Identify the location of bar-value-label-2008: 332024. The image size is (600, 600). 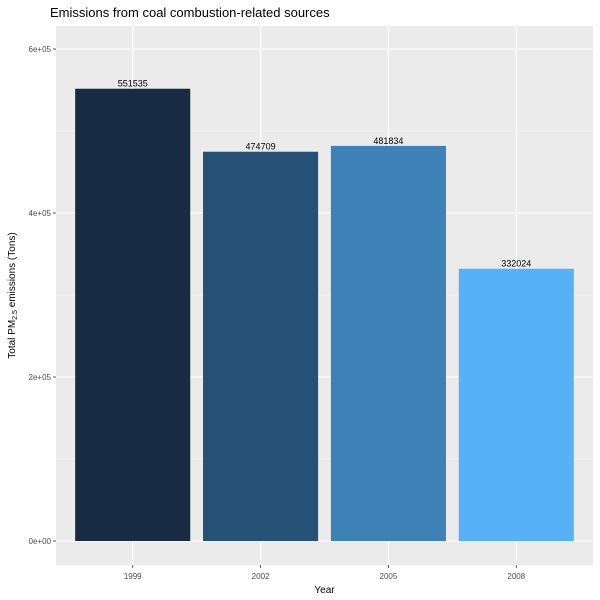
(516, 264).